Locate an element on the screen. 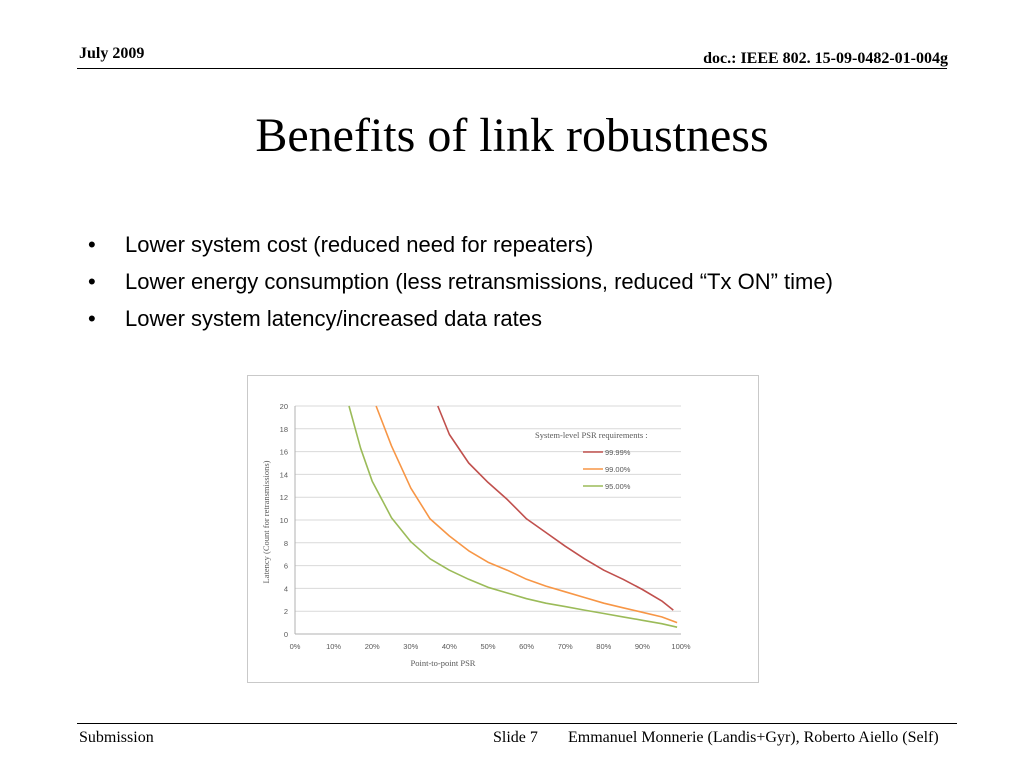 Image resolution: width=1024 pixels, height=768 pixels. x-tick-label: 60% is located at coordinates (526, 646).